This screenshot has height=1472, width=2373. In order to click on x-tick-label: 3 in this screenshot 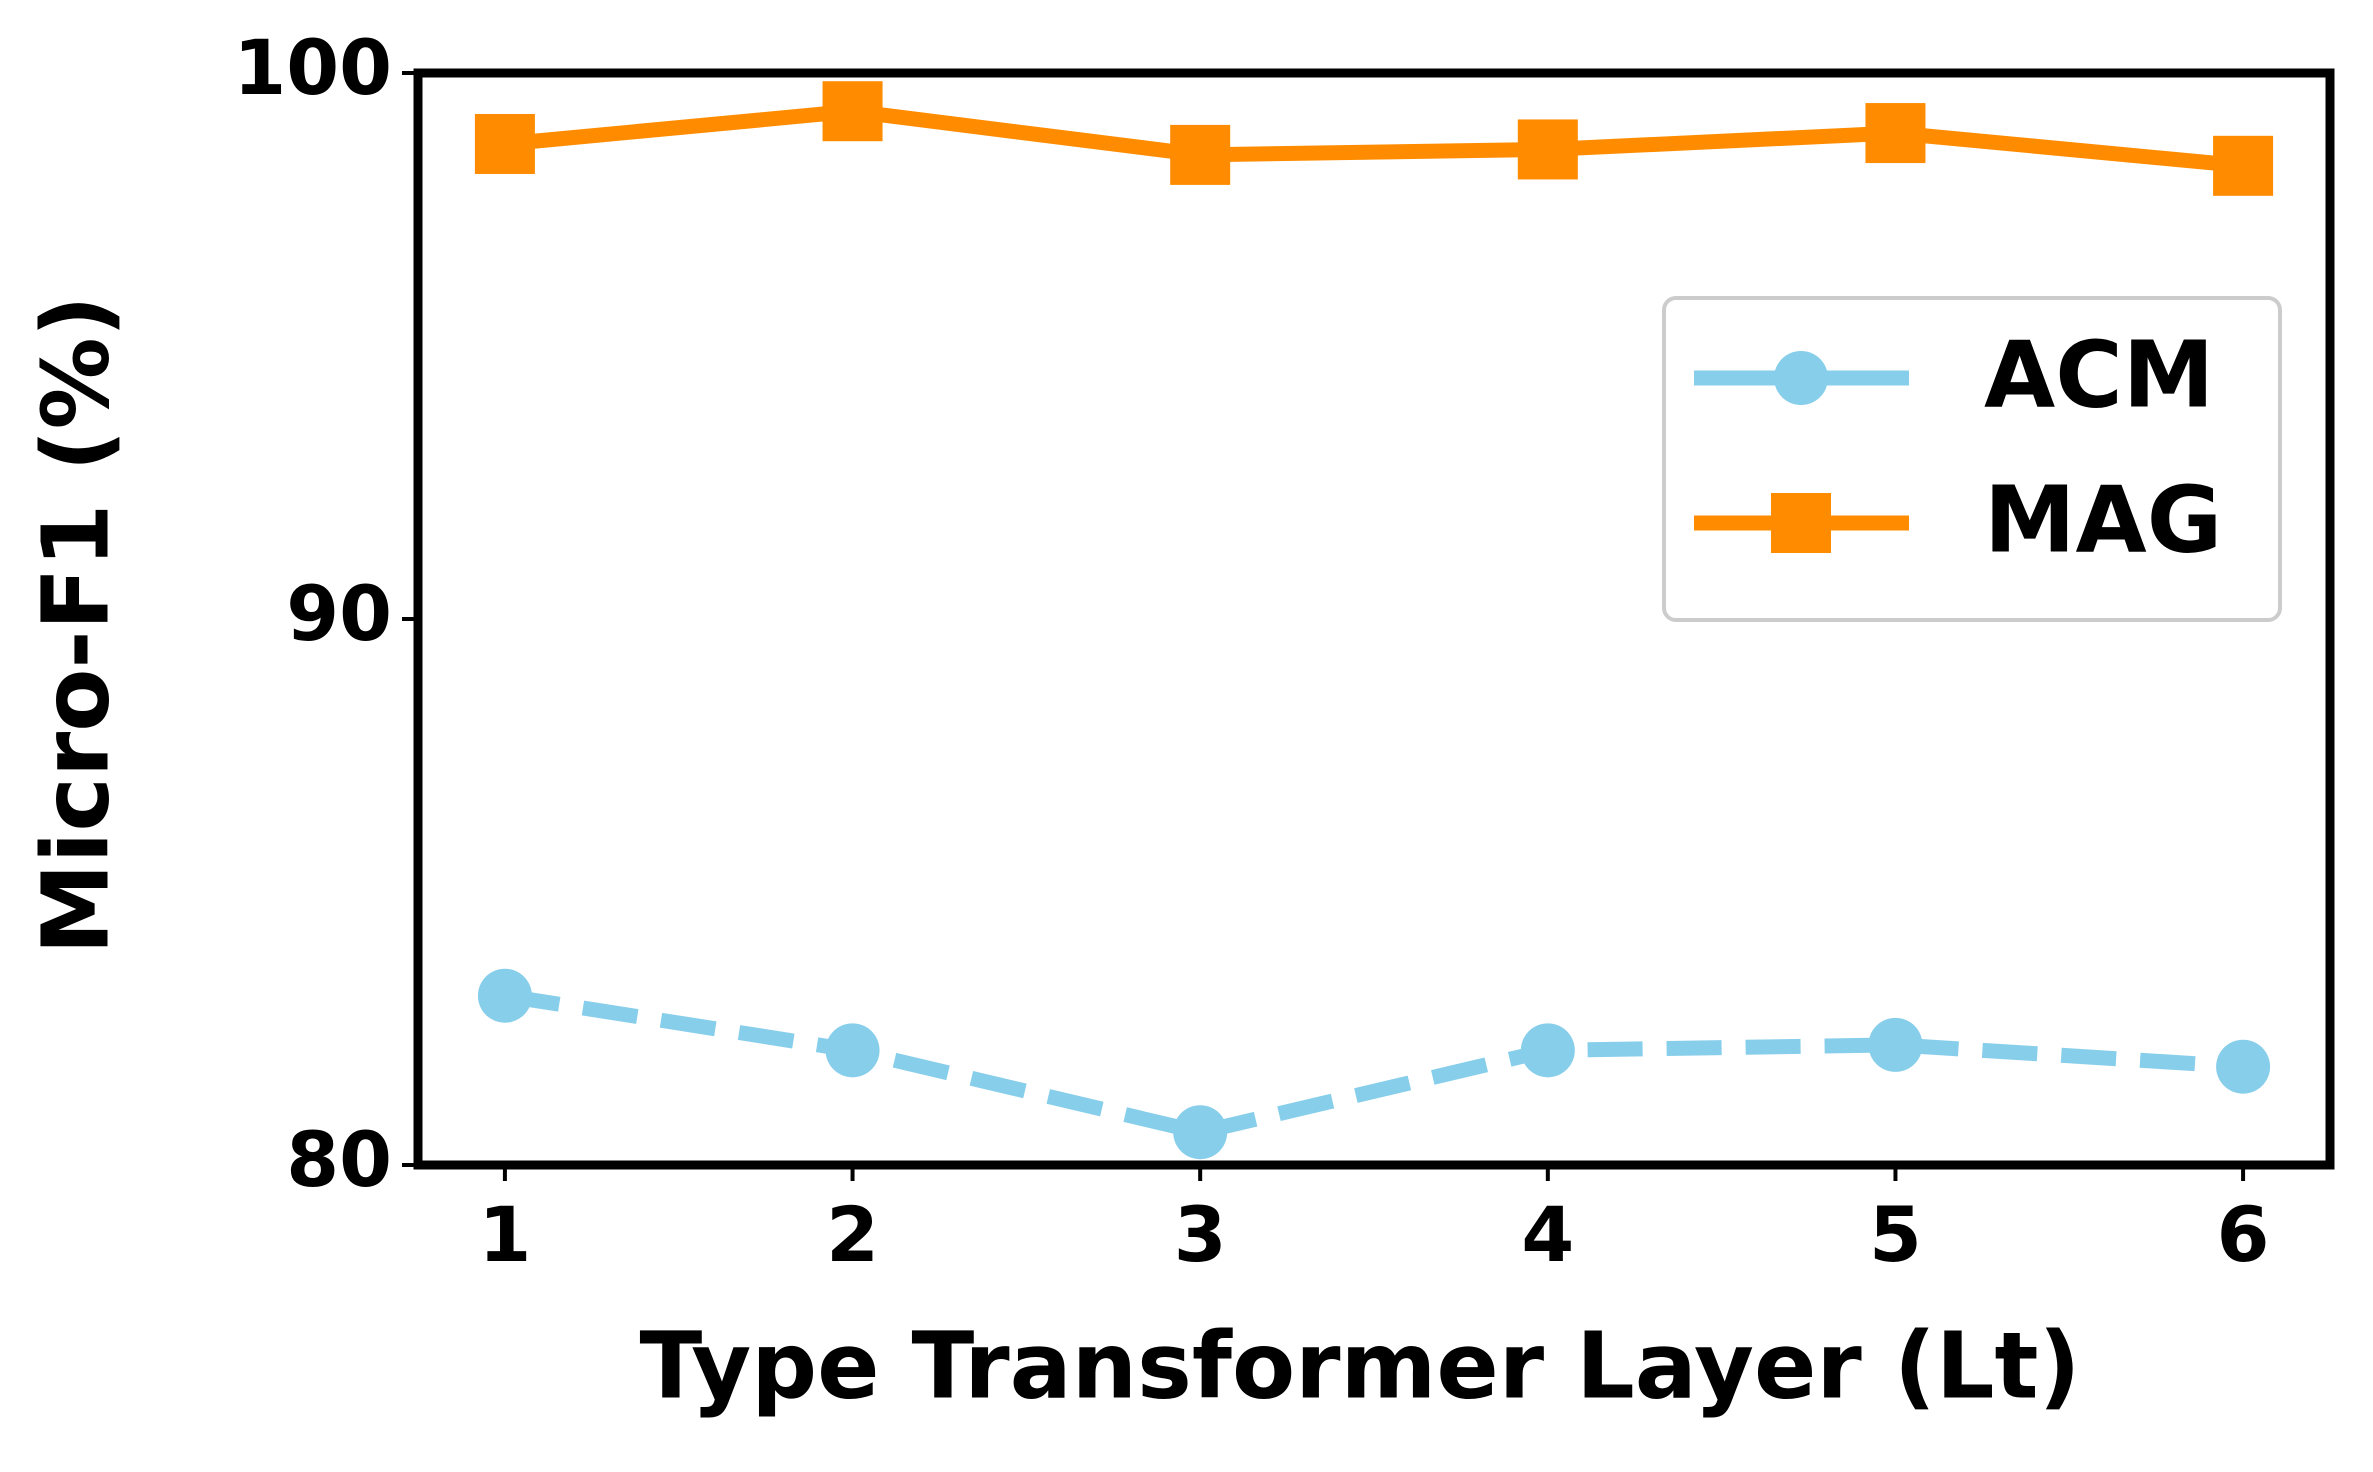, I will do `click(1200, 1234)`.